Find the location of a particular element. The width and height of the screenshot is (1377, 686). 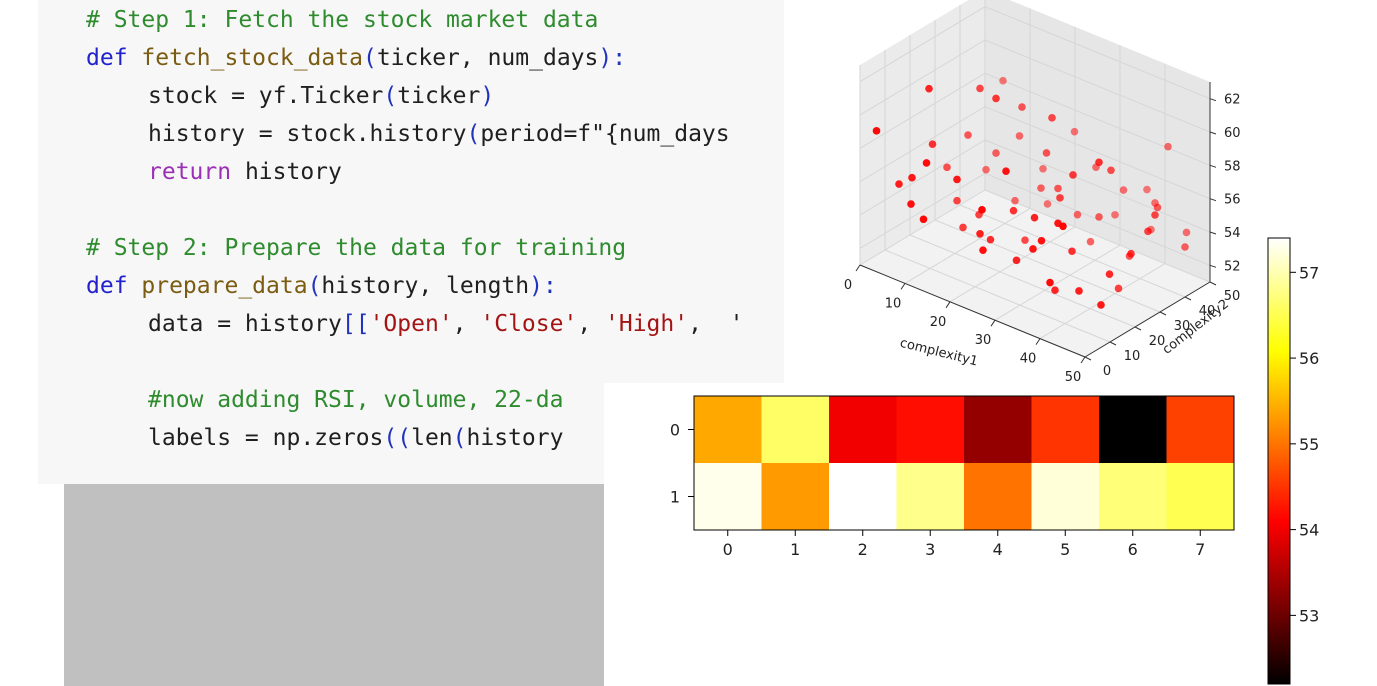

x-axis-line is located at coordinates (972, 311).